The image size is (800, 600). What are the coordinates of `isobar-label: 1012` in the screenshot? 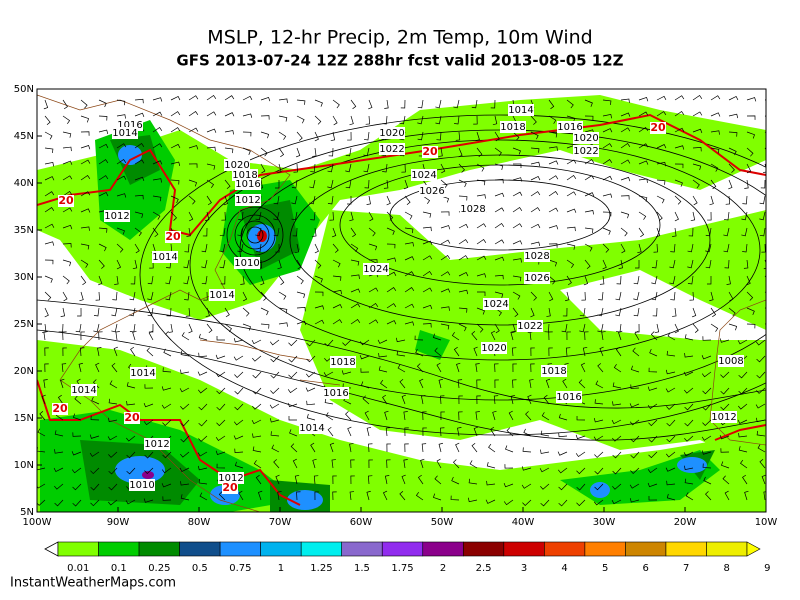 It's located at (247, 200).